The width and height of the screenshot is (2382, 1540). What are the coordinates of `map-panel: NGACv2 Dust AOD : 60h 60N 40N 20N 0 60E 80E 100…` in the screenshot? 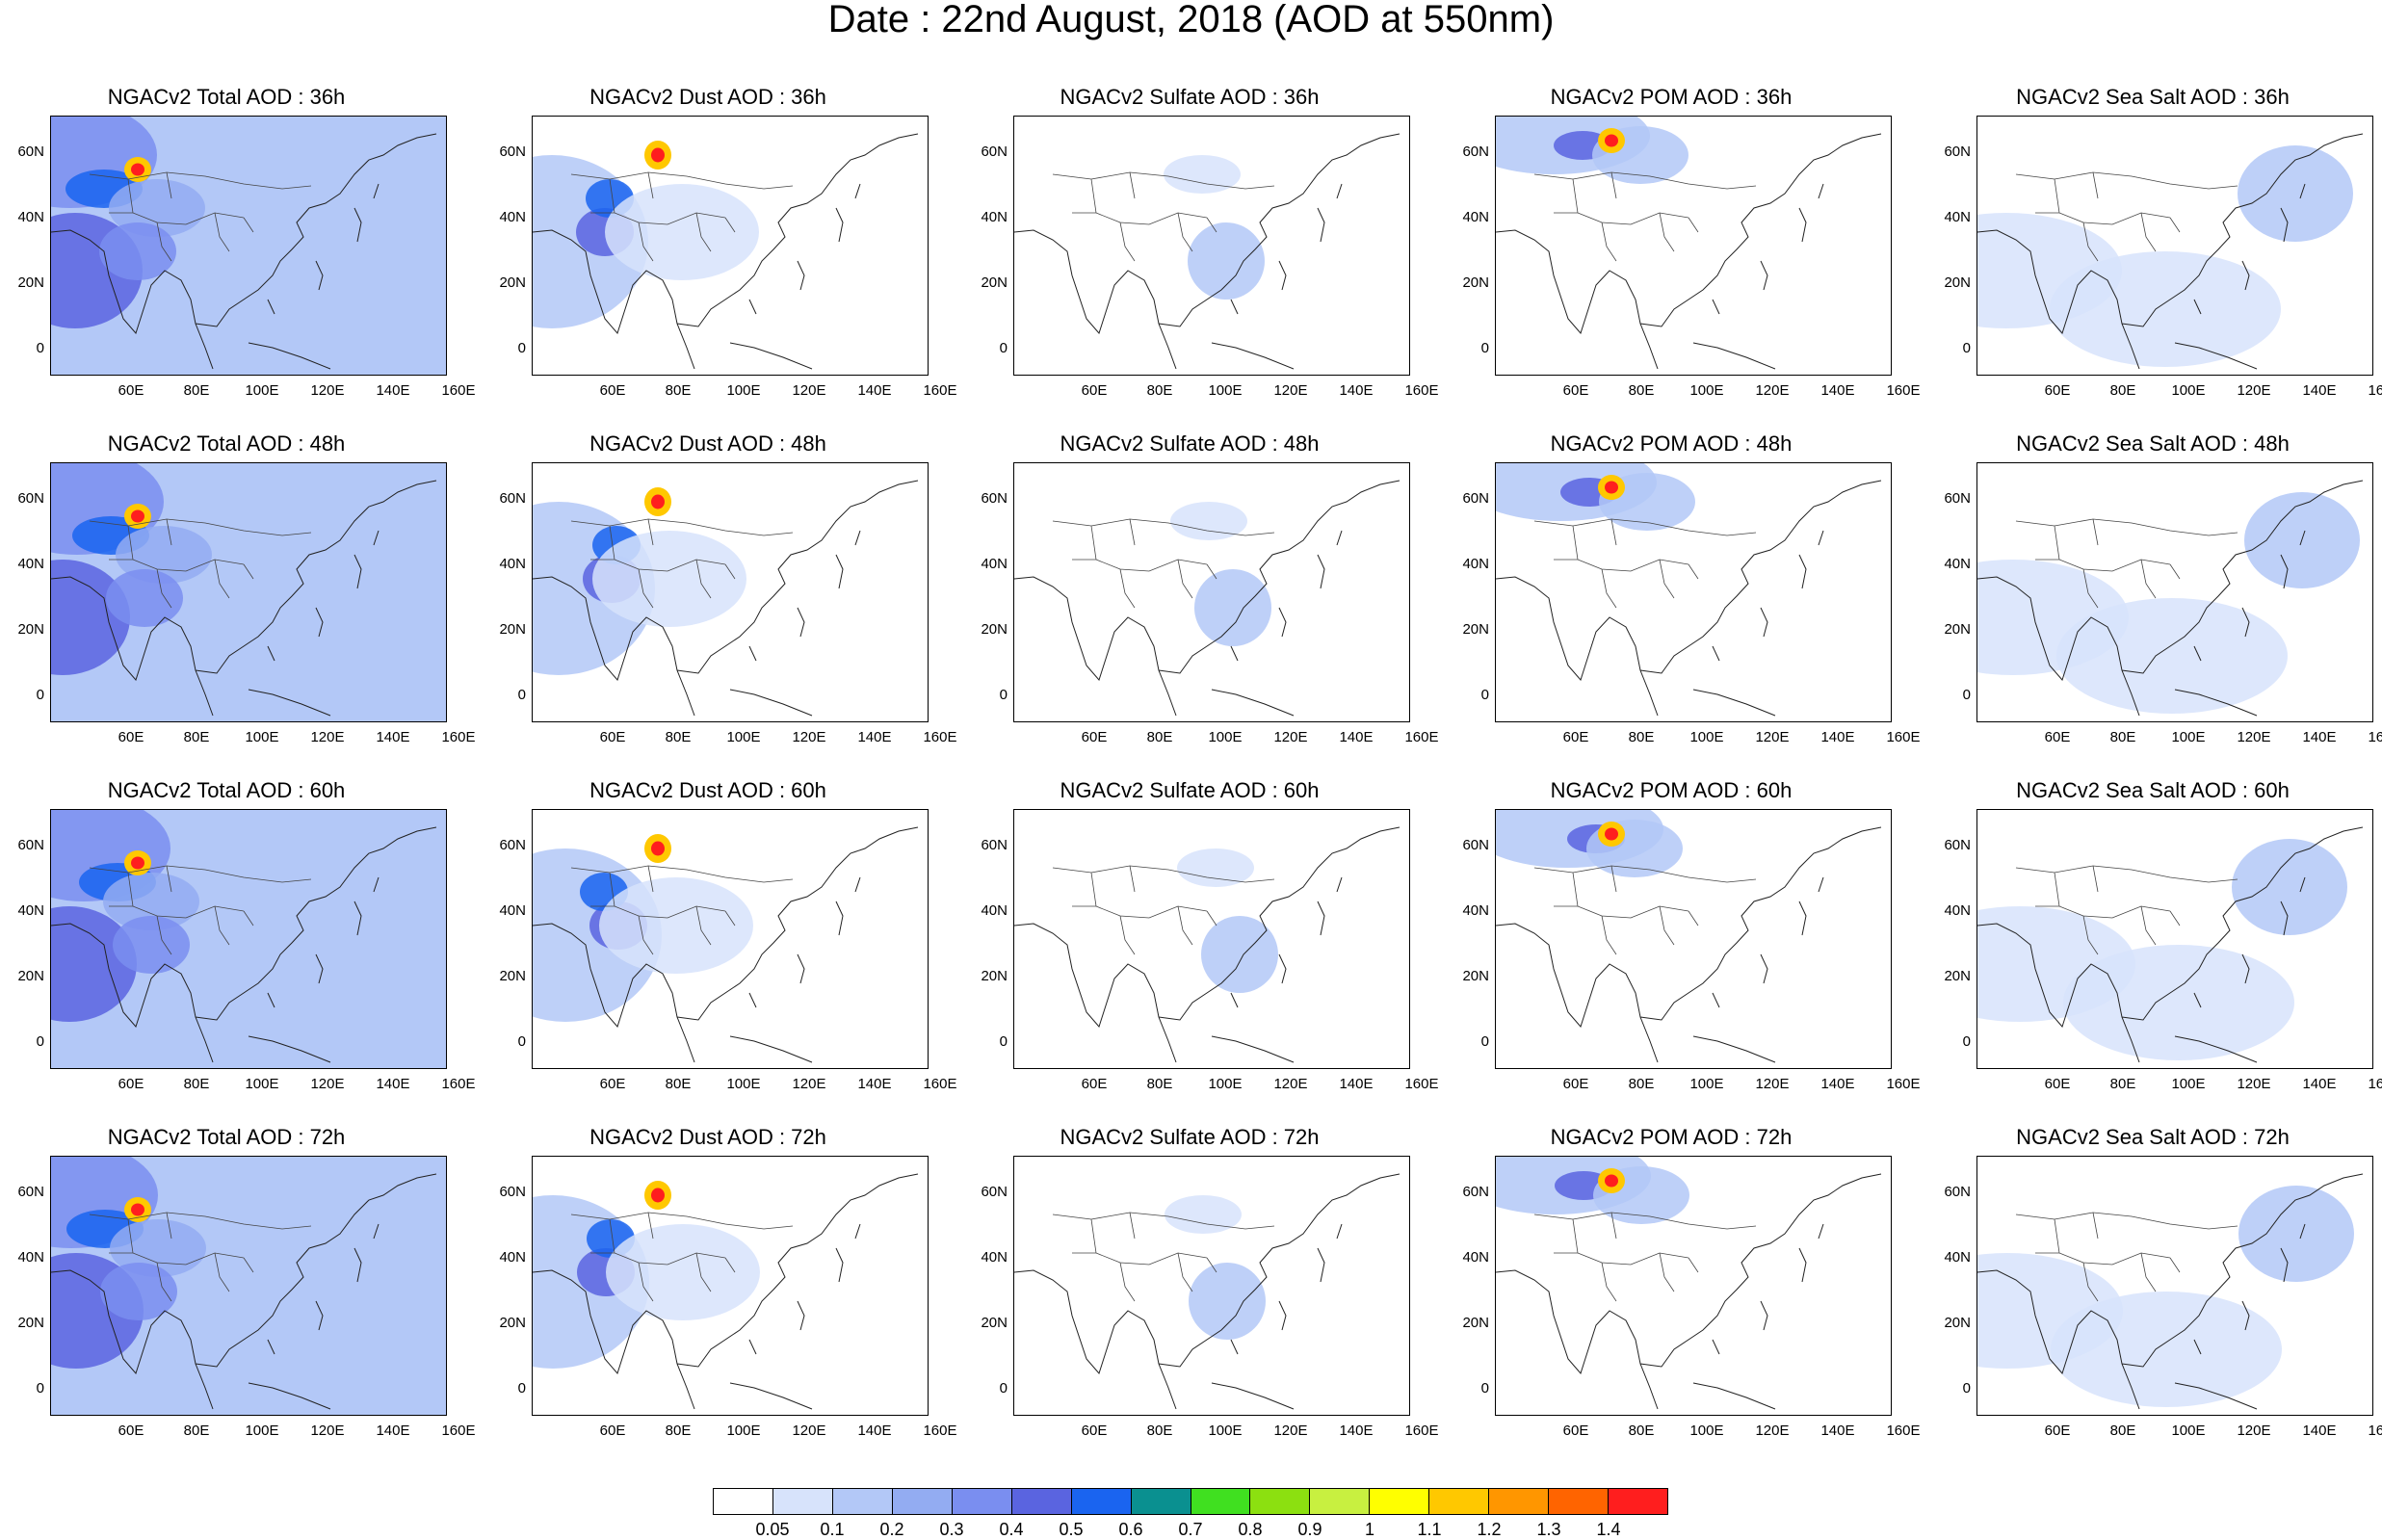 It's located at (722, 942).